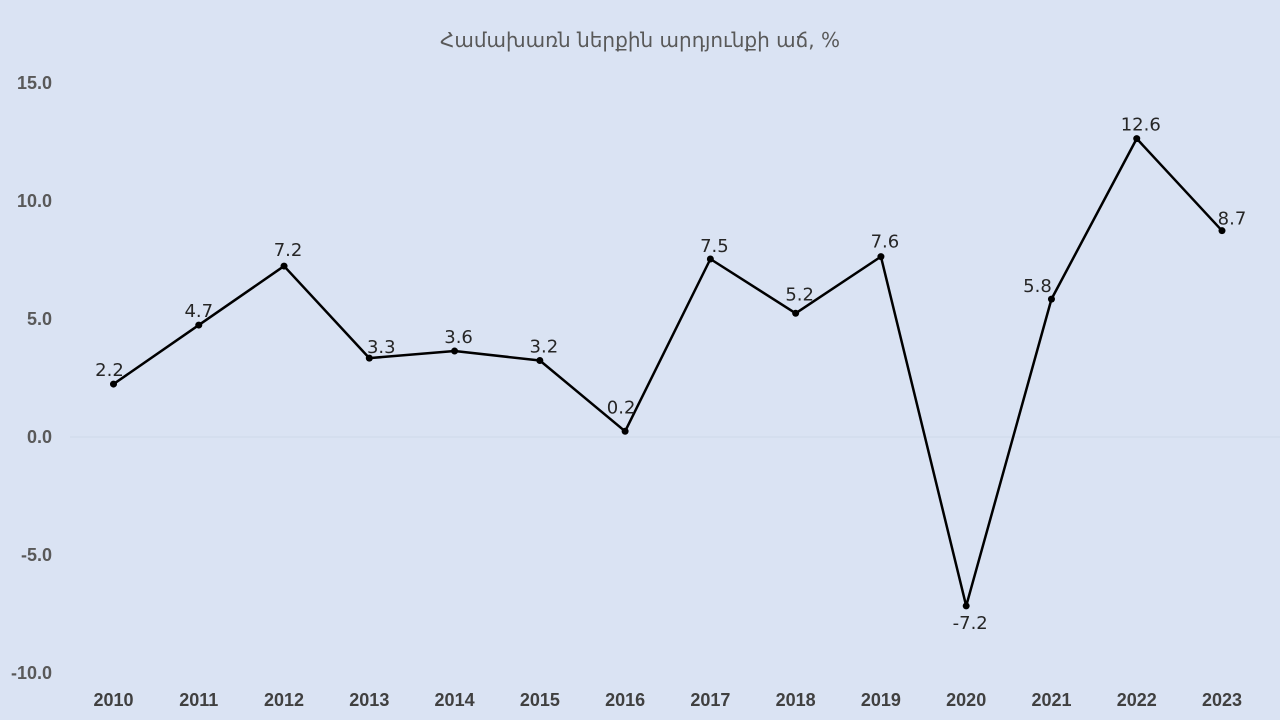 Image resolution: width=1280 pixels, height=720 pixels. What do you see at coordinates (31, 378) in the screenshot?
I see `y-axis-ticks: 15.0 10.0 5.0 0.0 -5.0 -10.0` at bounding box center [31, 378].